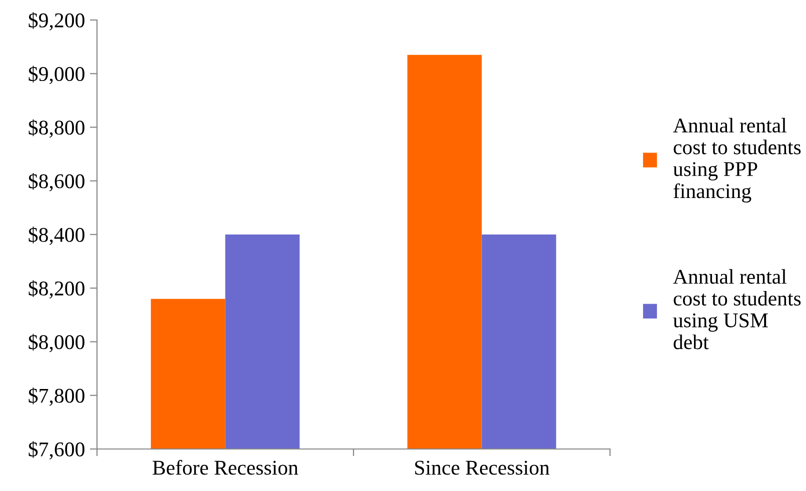  I want to click on y-tick-label: $9,000, so click(56, 75).